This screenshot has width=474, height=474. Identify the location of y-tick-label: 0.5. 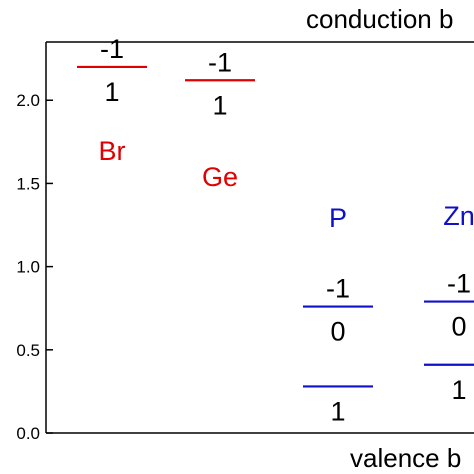
(28, 350).